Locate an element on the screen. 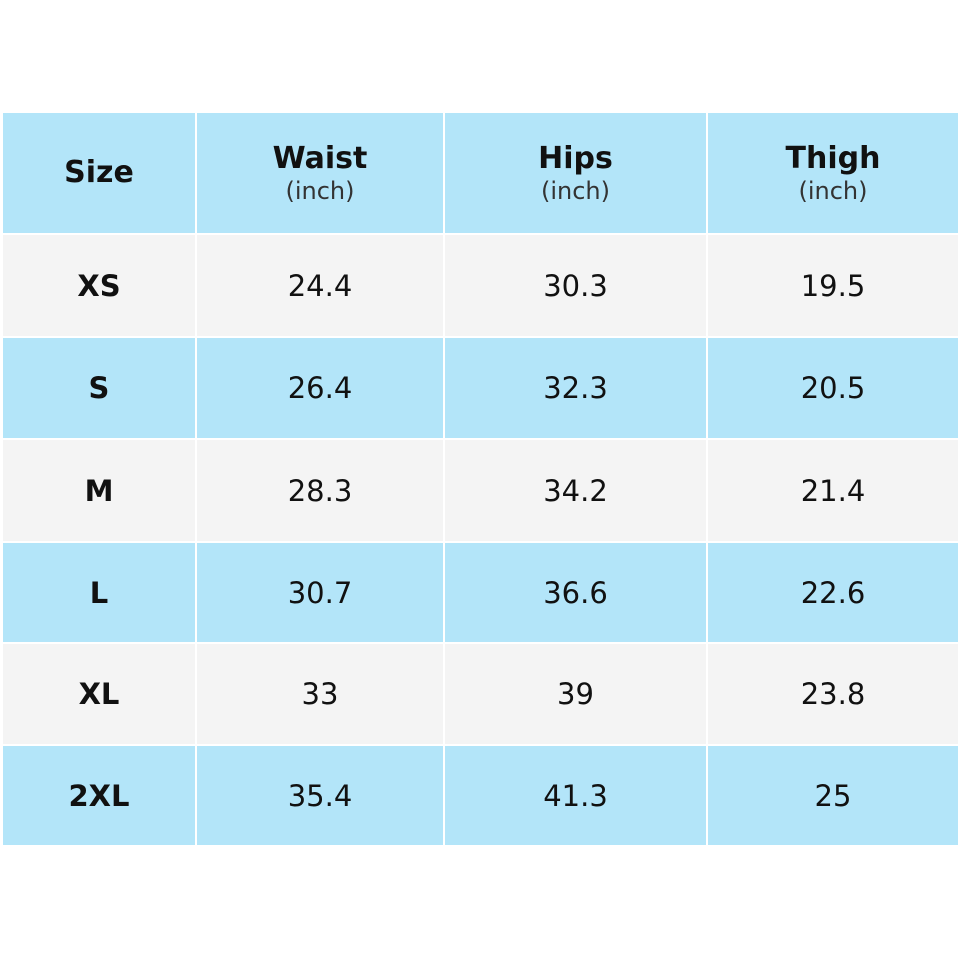 This screenshot has width=960, height=960. size-label: L is located at coordinates (99, 592).